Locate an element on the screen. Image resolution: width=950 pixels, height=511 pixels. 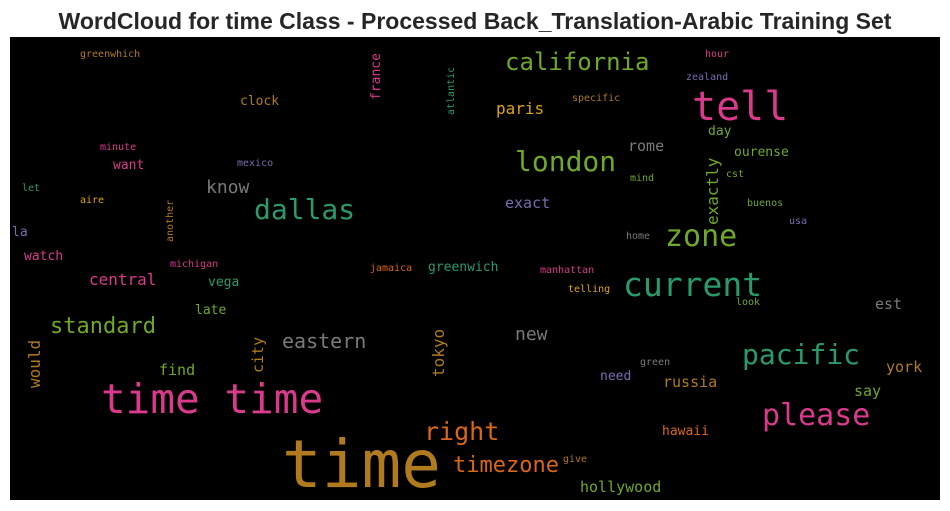
word-buenos: buenos is located at coordinates (765, 203).